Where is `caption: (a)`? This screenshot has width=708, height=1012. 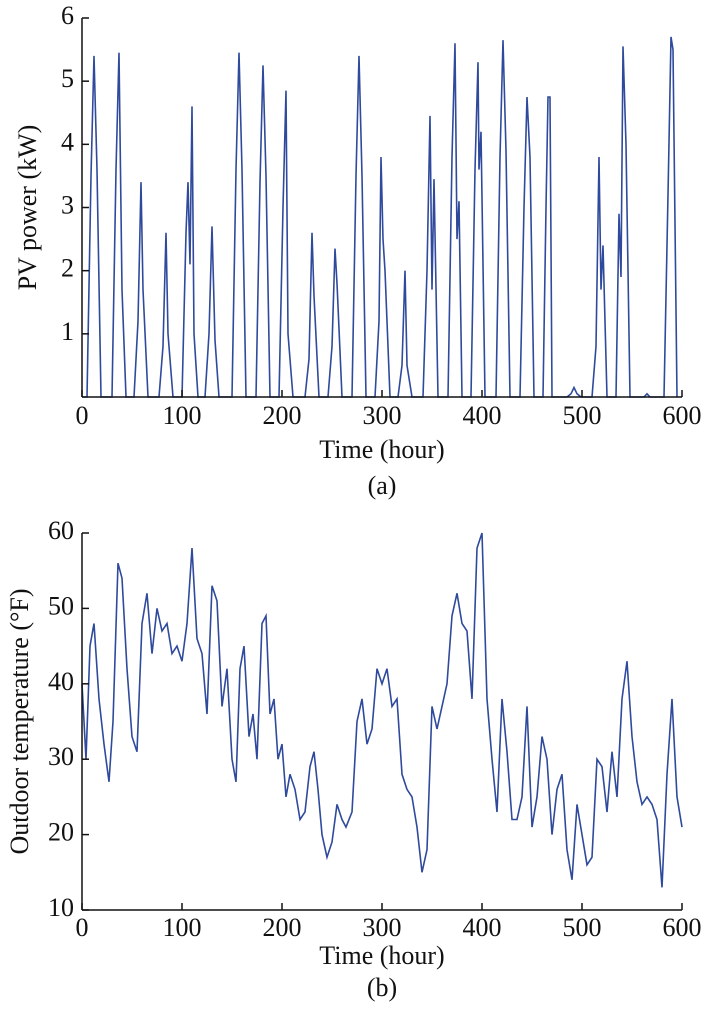
caption: (a) is located at coordinates (382, 485).